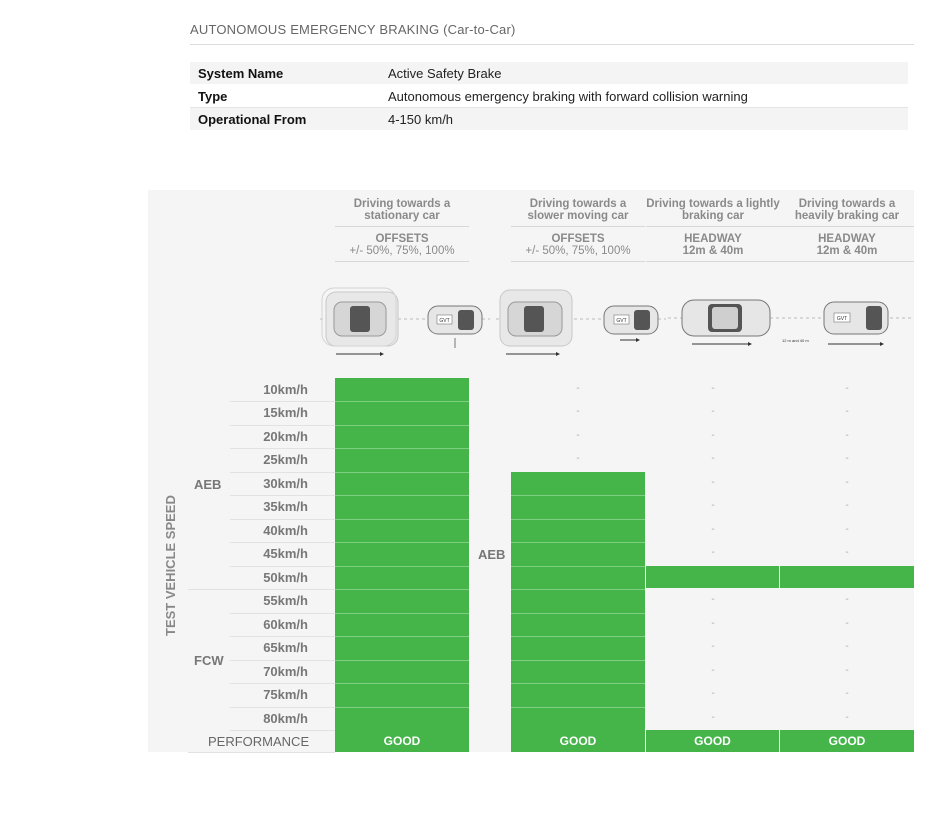 Image resolution: width=936 pixels, height=824 pixels. I want to click on spec-value: Active Safety Brake, so click(445, 73).